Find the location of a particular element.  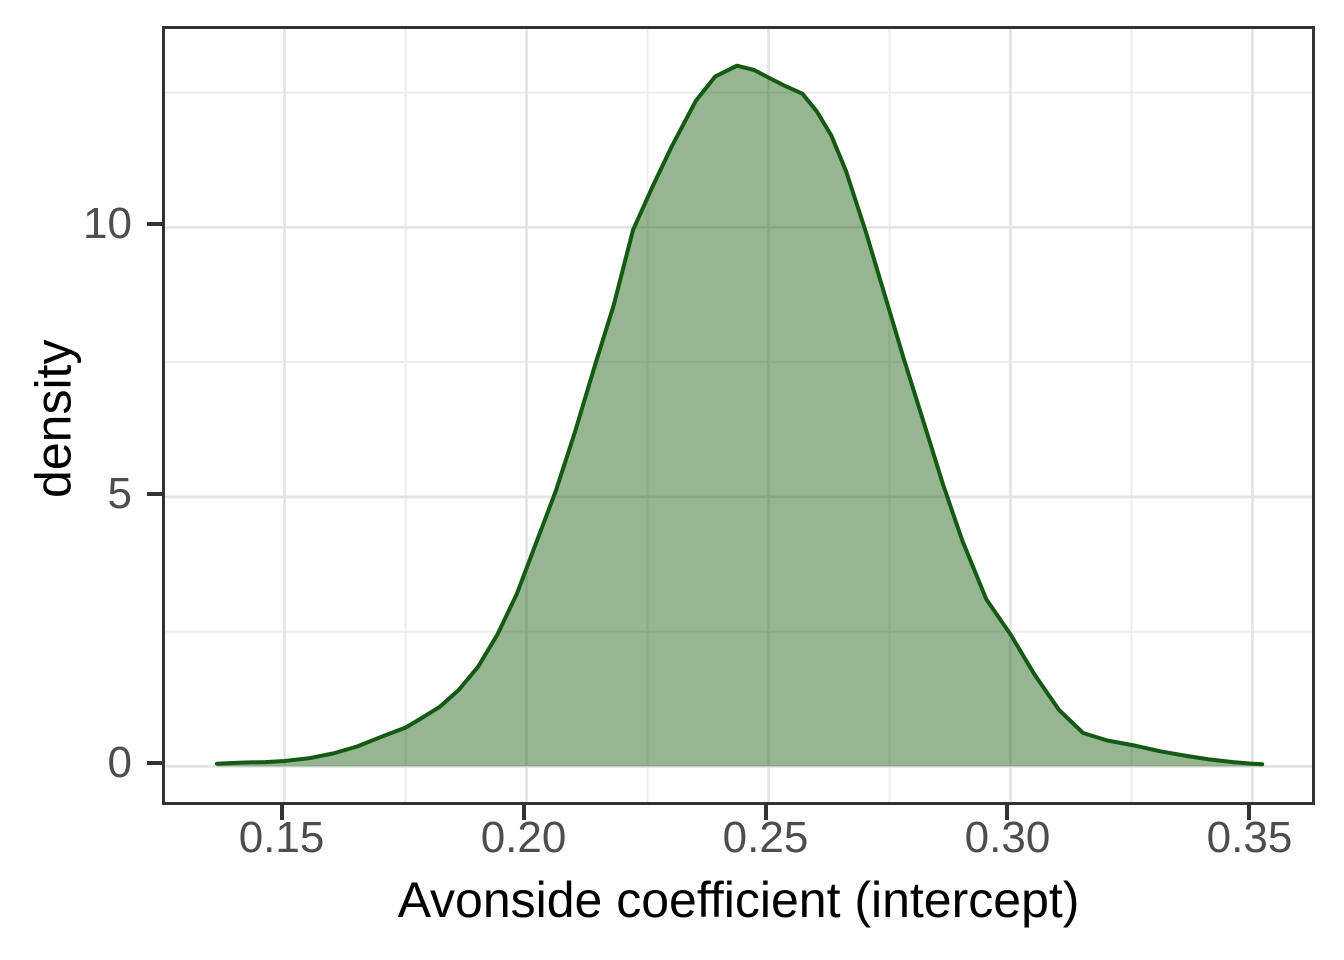

y-tick-label: 5 is located at coordinates (119, 493).